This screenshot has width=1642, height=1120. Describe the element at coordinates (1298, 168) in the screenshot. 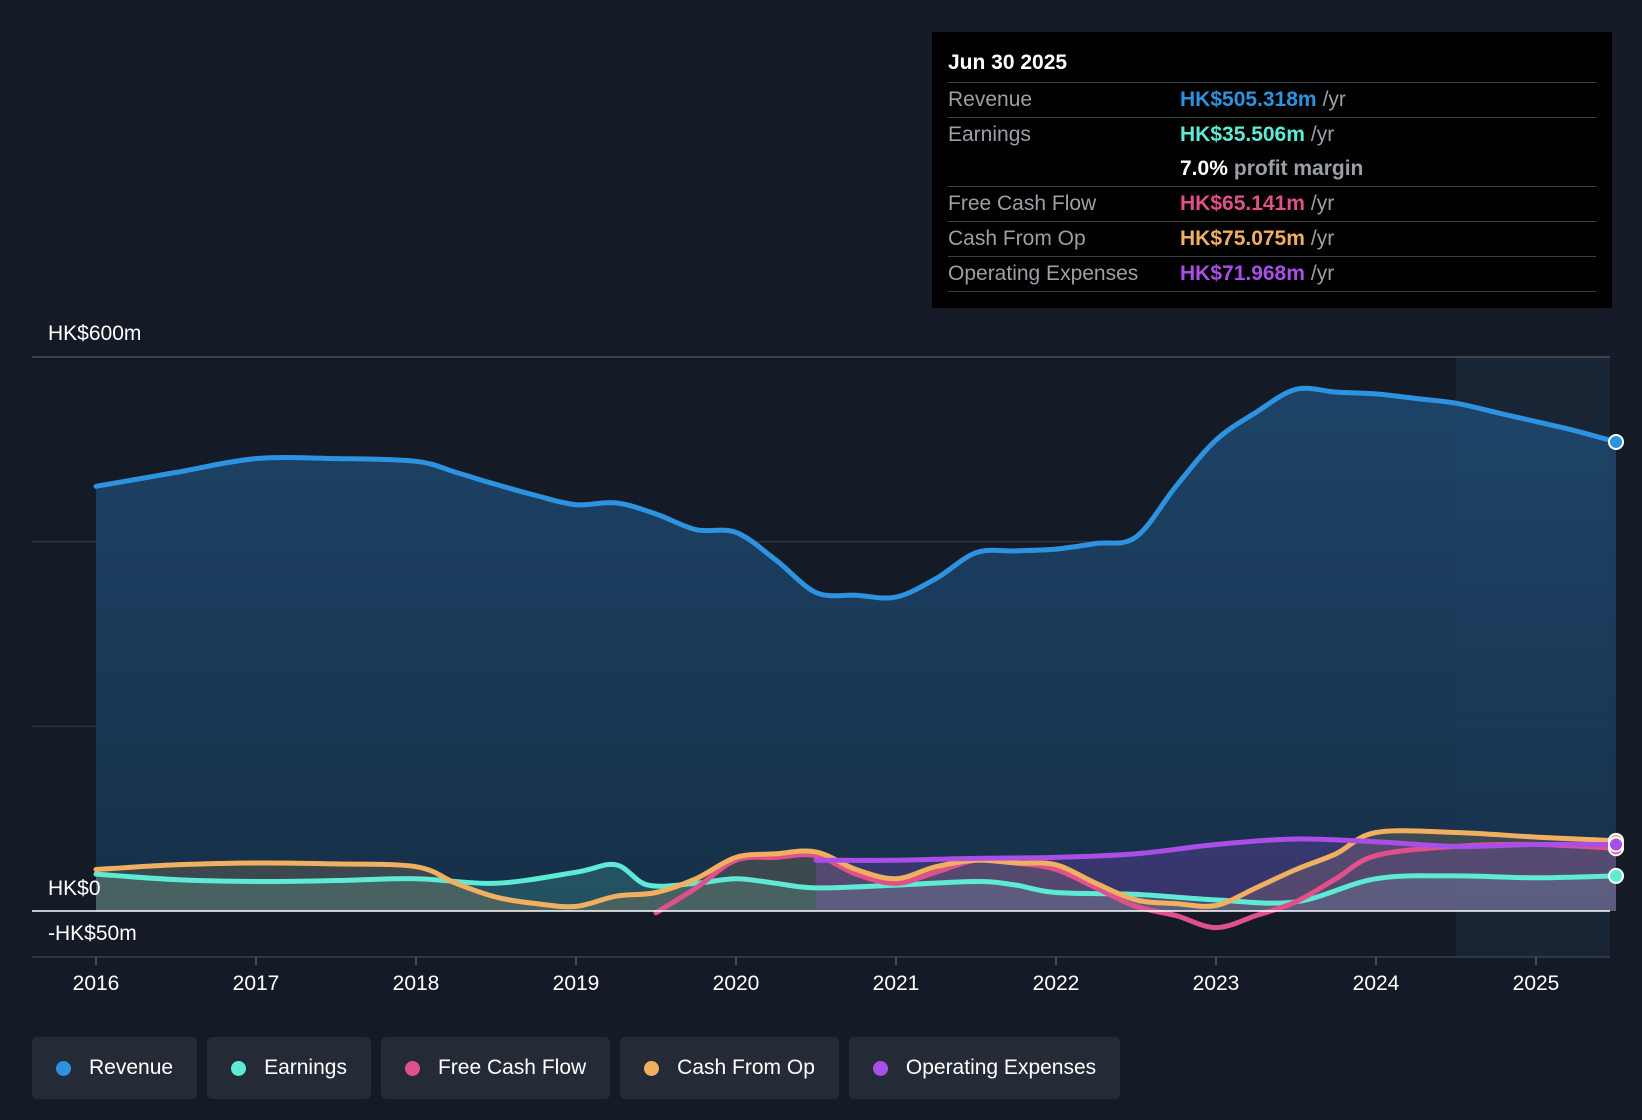

I see `tooltip-unit: profit margin` at that location.